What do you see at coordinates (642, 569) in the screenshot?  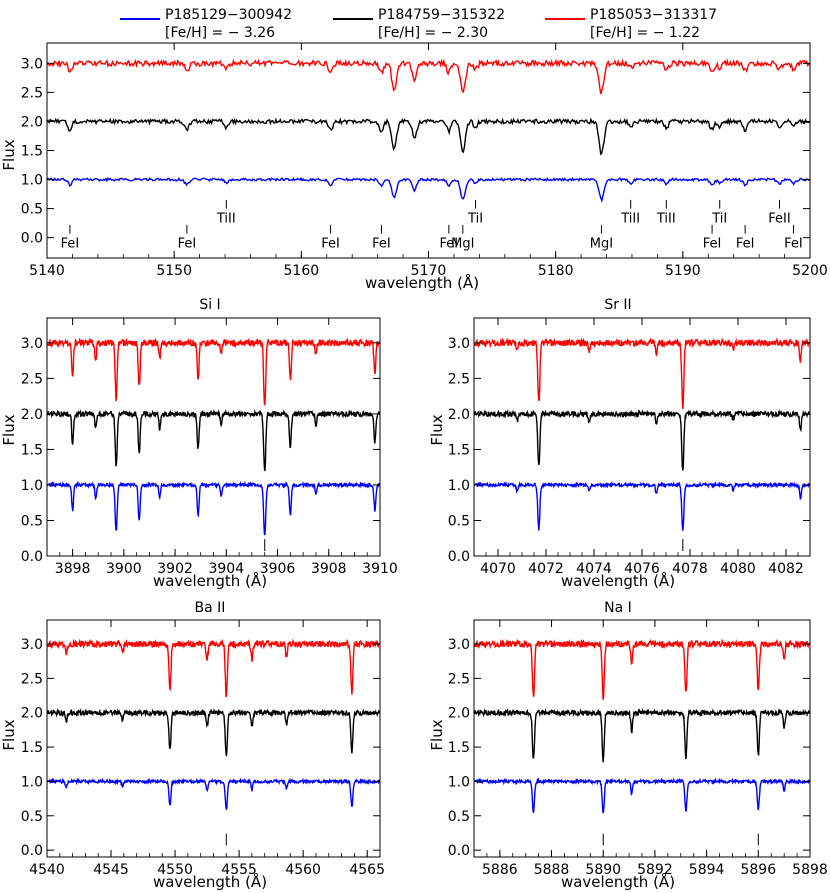 I see `x-tick-label: 4076` at bounding box center [642, 569].